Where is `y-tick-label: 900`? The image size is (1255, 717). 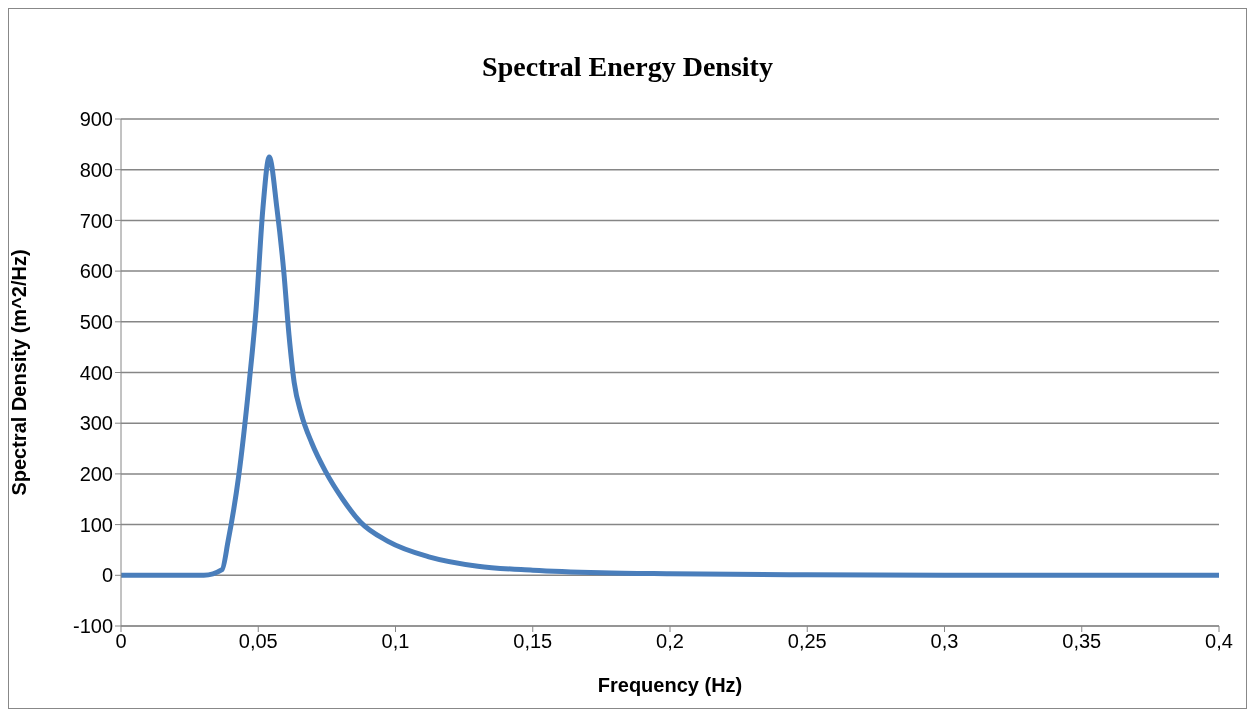
y-tick-label: 900 is located at coordinates (96, 119).